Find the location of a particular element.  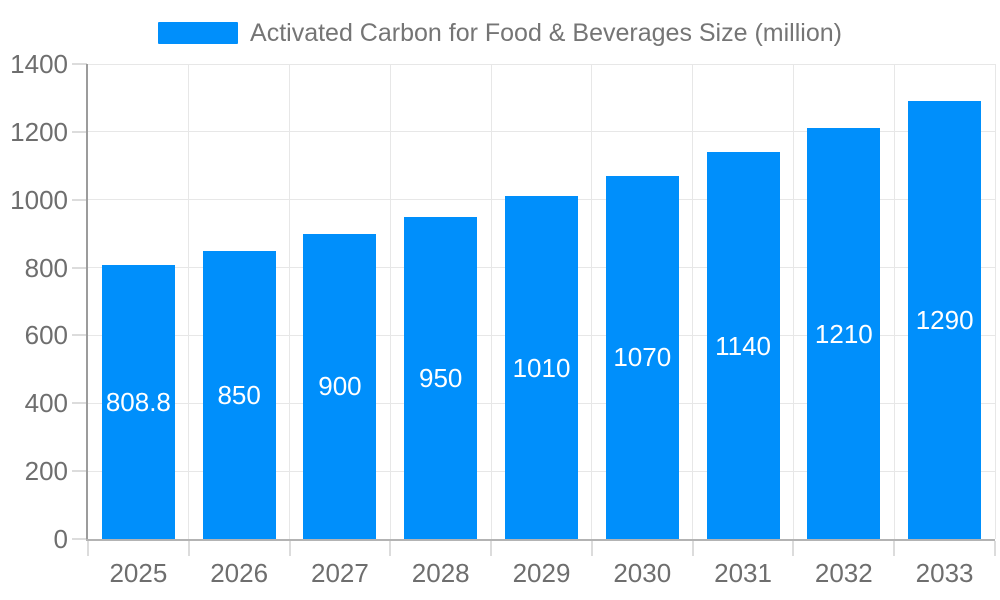

x-axis-tick-label: 2032 is located at coordinates (843, 573).